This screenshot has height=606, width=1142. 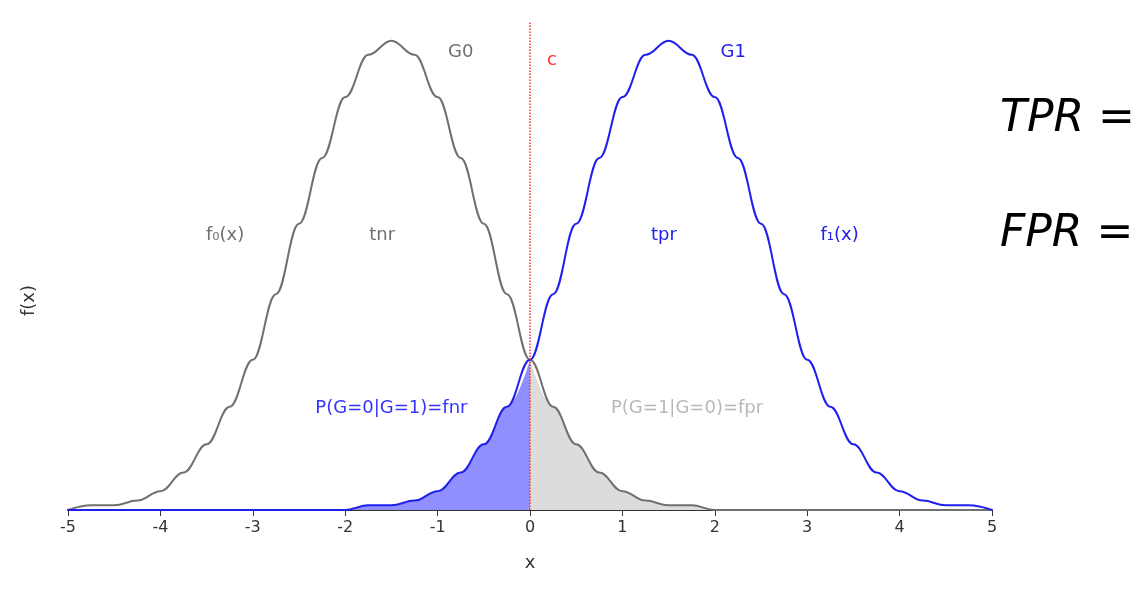 What do you see at coordinates (252, 526) in the screenshot?
I see `x-tick-label: -3` at bounding box center [252, 526].